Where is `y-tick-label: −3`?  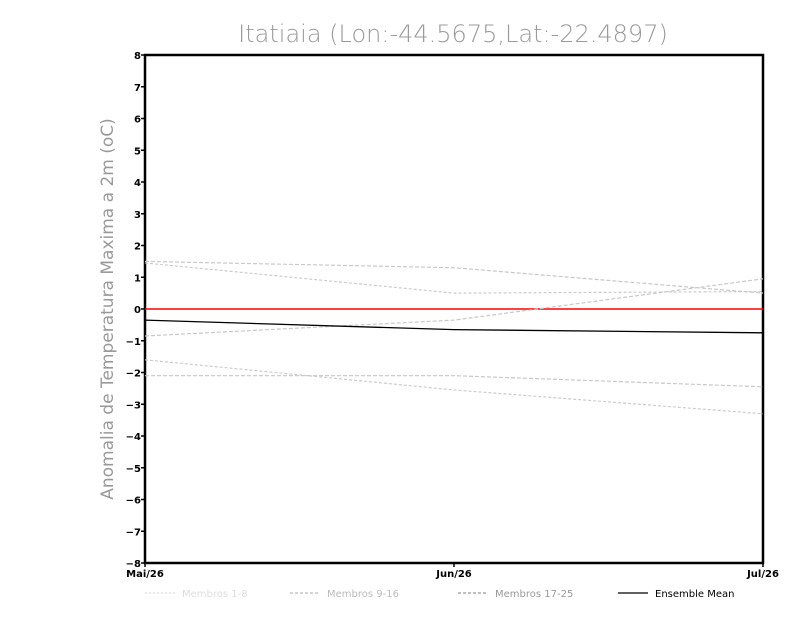 y-tick-label: −3 is located at coordinates (133, 405).